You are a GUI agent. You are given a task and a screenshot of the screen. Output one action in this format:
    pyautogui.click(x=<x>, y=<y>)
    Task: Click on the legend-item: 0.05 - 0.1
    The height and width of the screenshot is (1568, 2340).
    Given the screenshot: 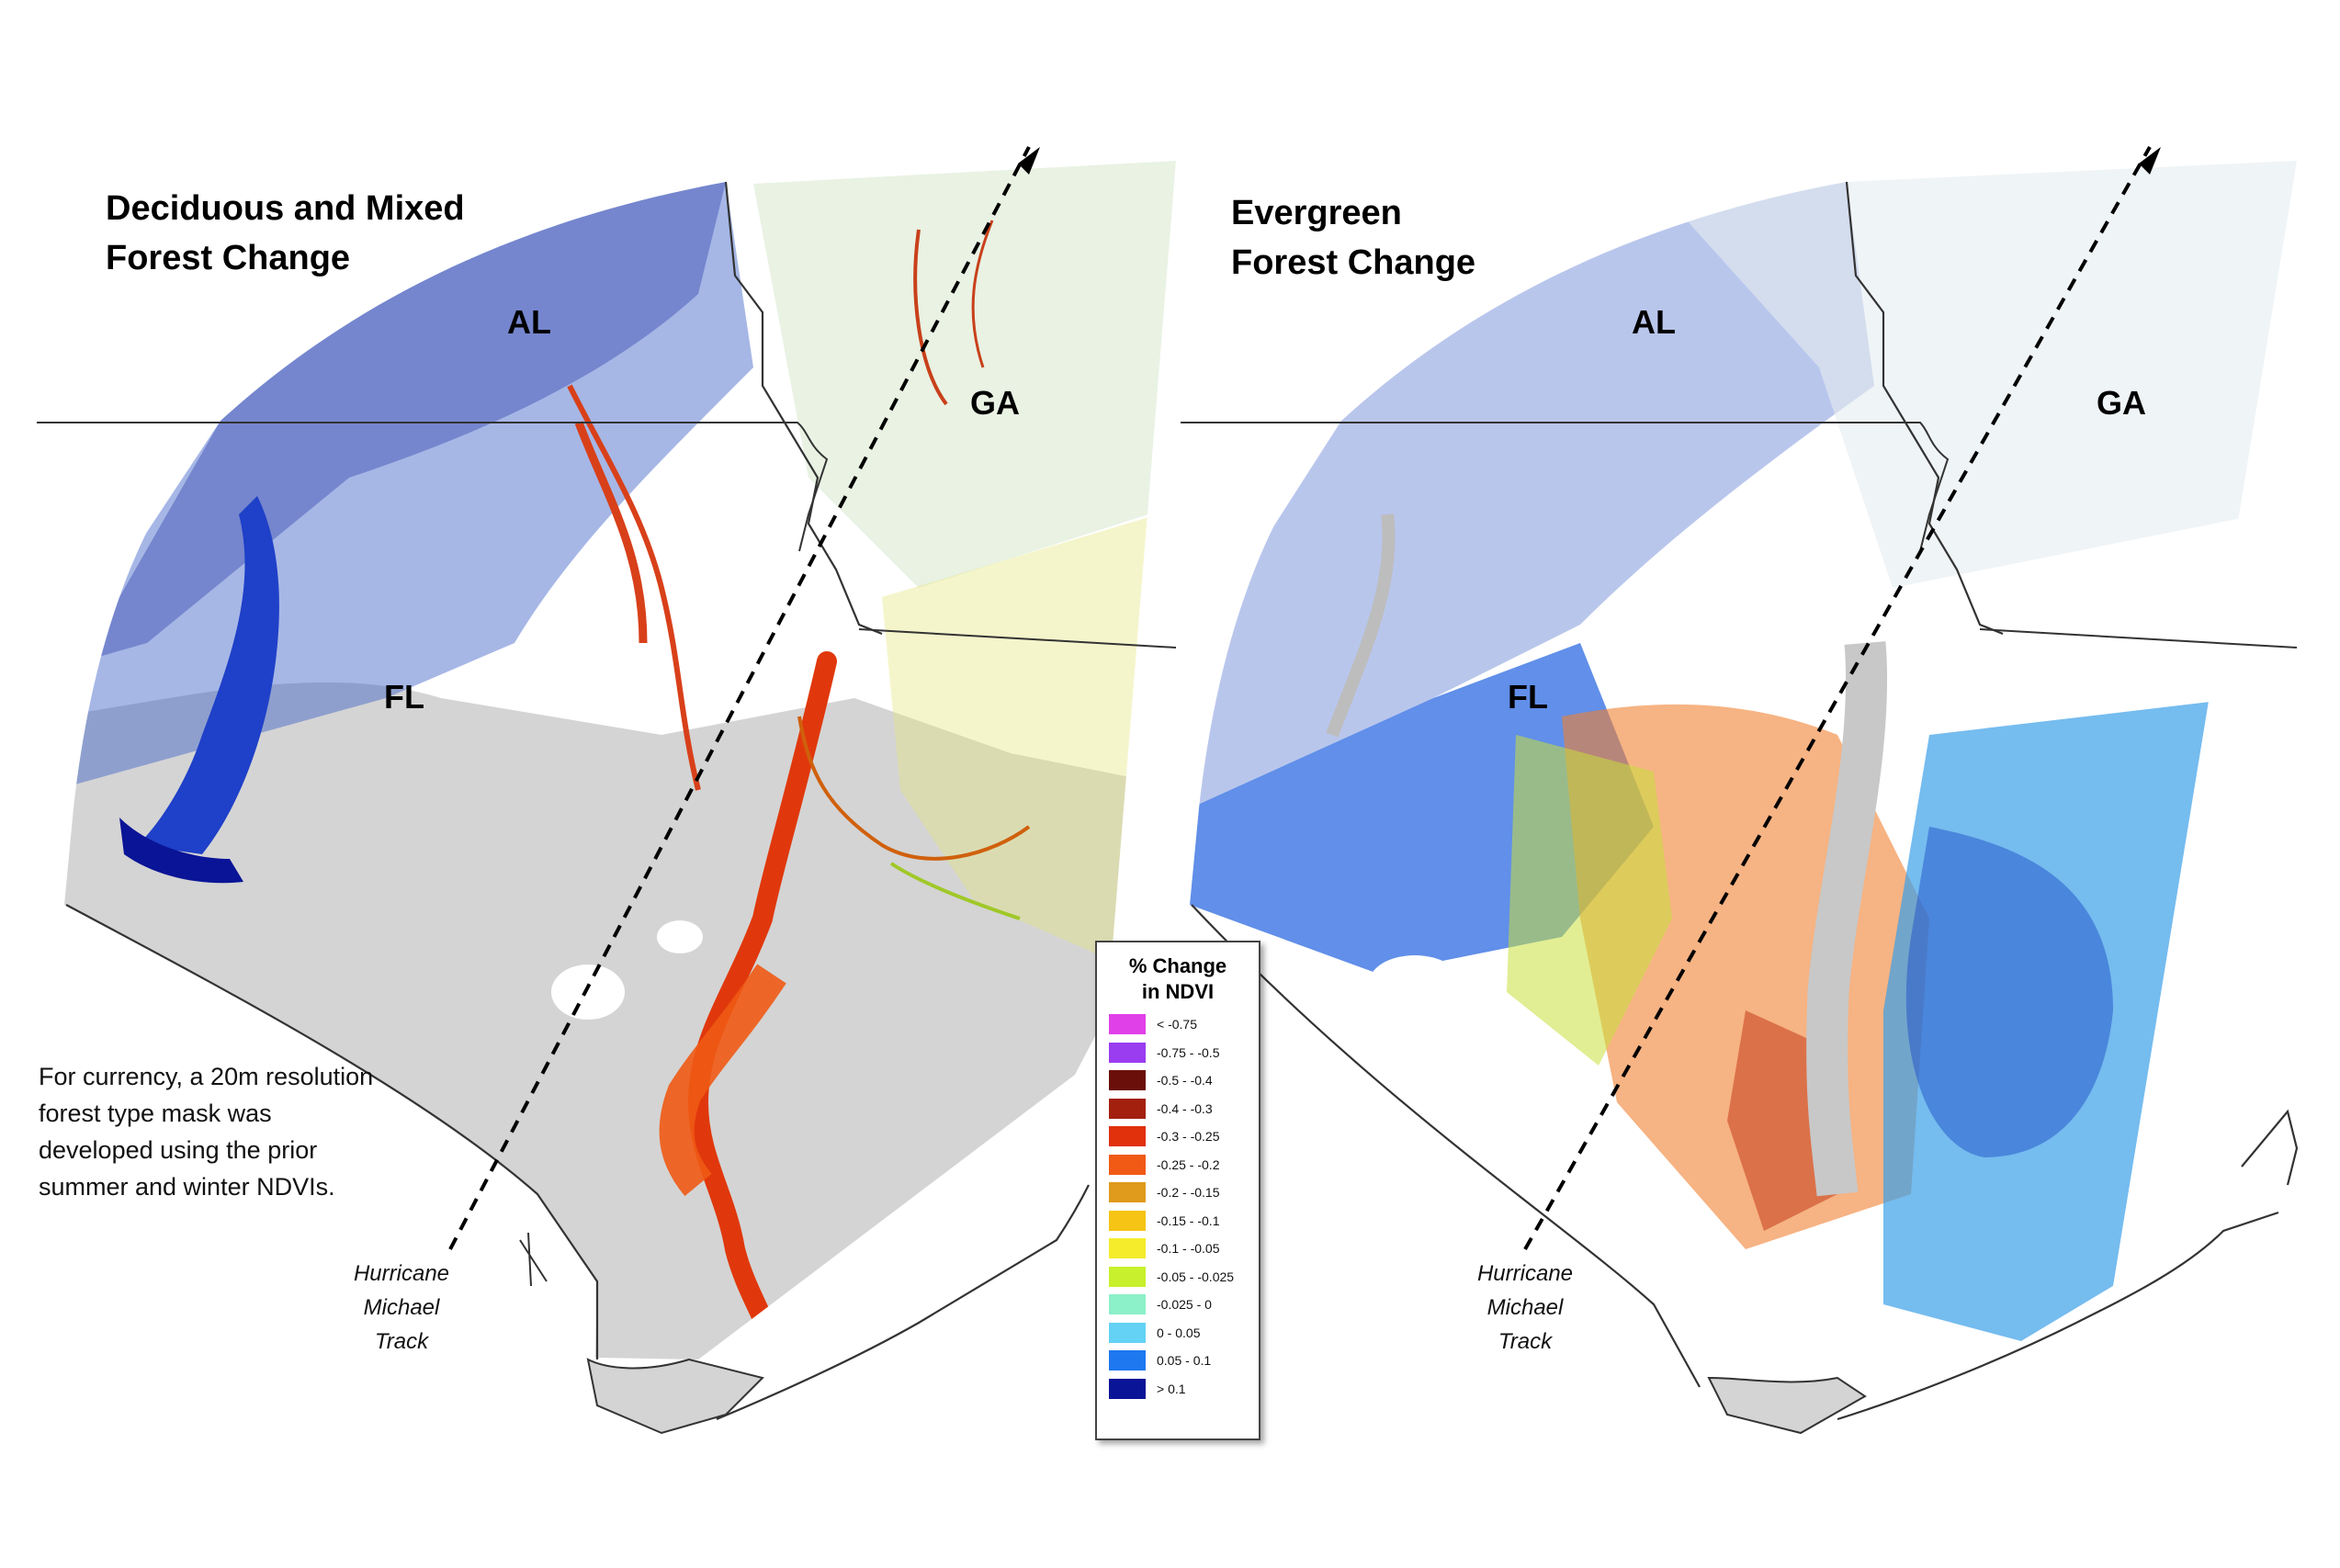 What is the action you would take?
    pyautogui.click(x=1178, y=1361)
    